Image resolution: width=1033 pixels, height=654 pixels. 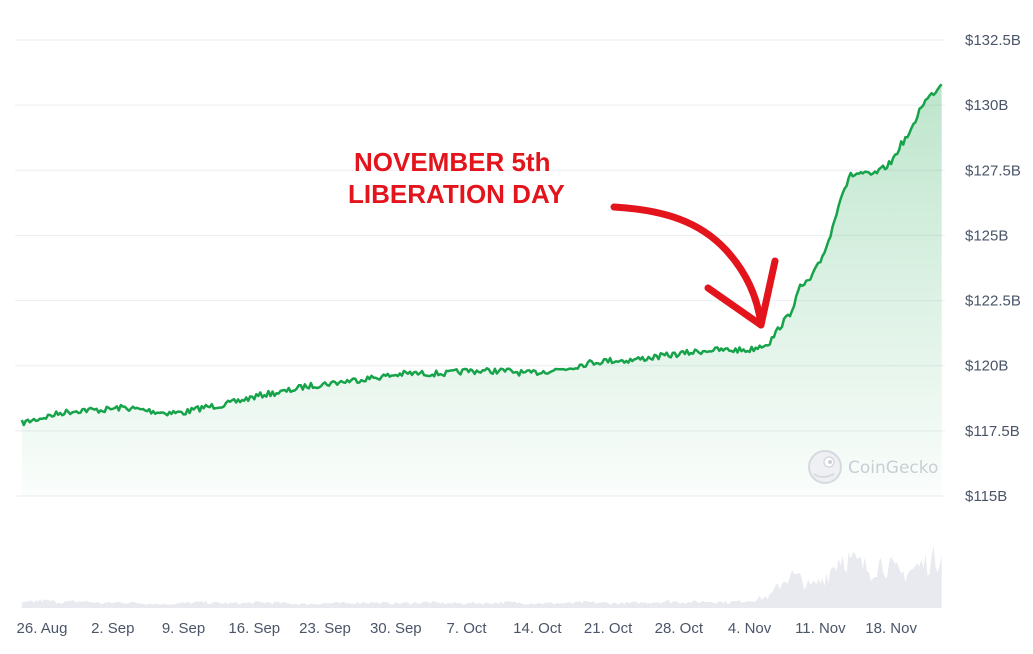 I want to click on y-tick-label: $132.5B, so click(x=993, y=40).